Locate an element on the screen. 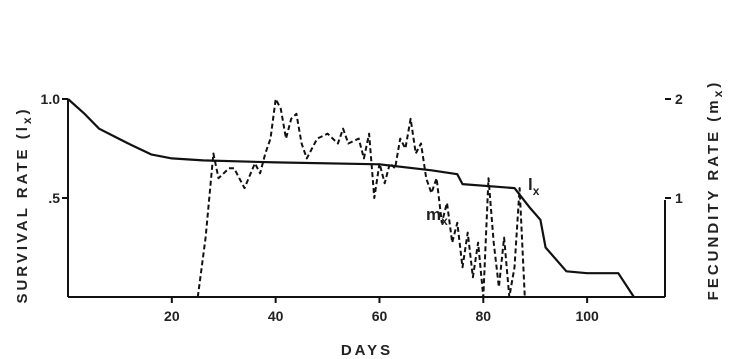 The width and height of the screenshot is (734, 359). right-y-axis-title-main: FECUNDITY RATE (m is located at coordinates (713, 198).